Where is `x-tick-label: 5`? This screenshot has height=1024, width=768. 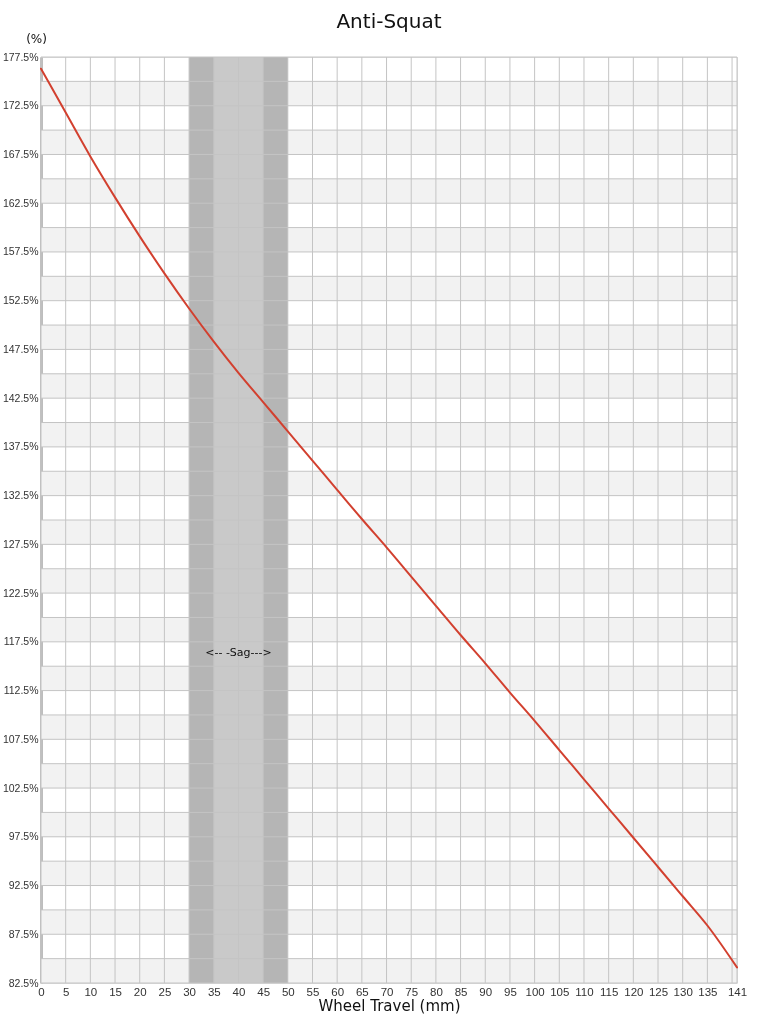
x-tick-label: 5 is located at coordinates (66, 991).